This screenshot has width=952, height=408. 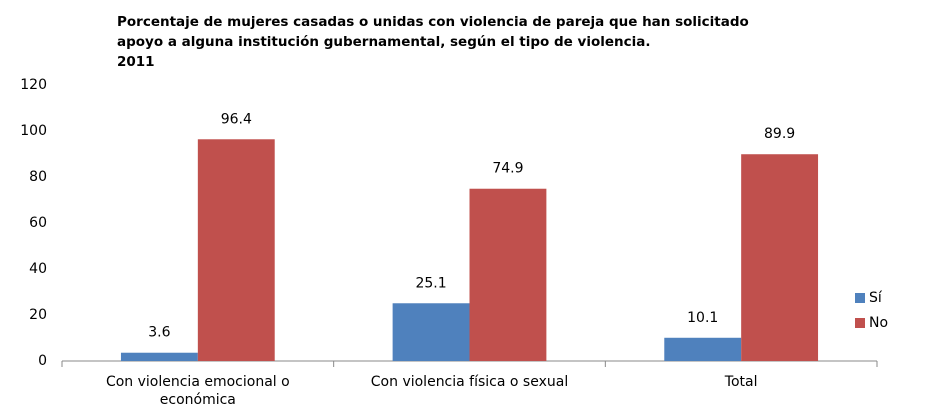 What do you see at coordinates (42, 361) in the screenshot?
I see `y-tick-label: 0` at bounding box center [42, 361].